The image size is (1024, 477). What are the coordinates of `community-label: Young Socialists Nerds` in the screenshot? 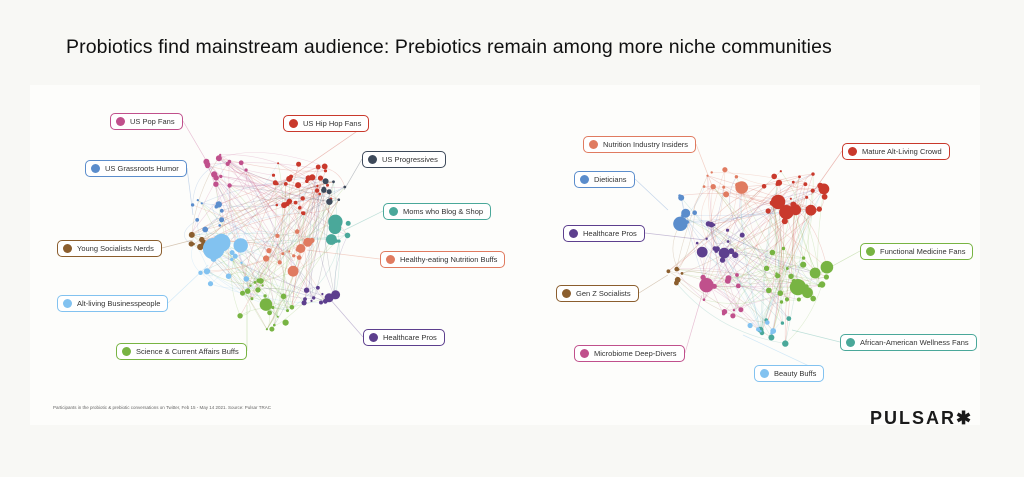 It's located at (109, 248).